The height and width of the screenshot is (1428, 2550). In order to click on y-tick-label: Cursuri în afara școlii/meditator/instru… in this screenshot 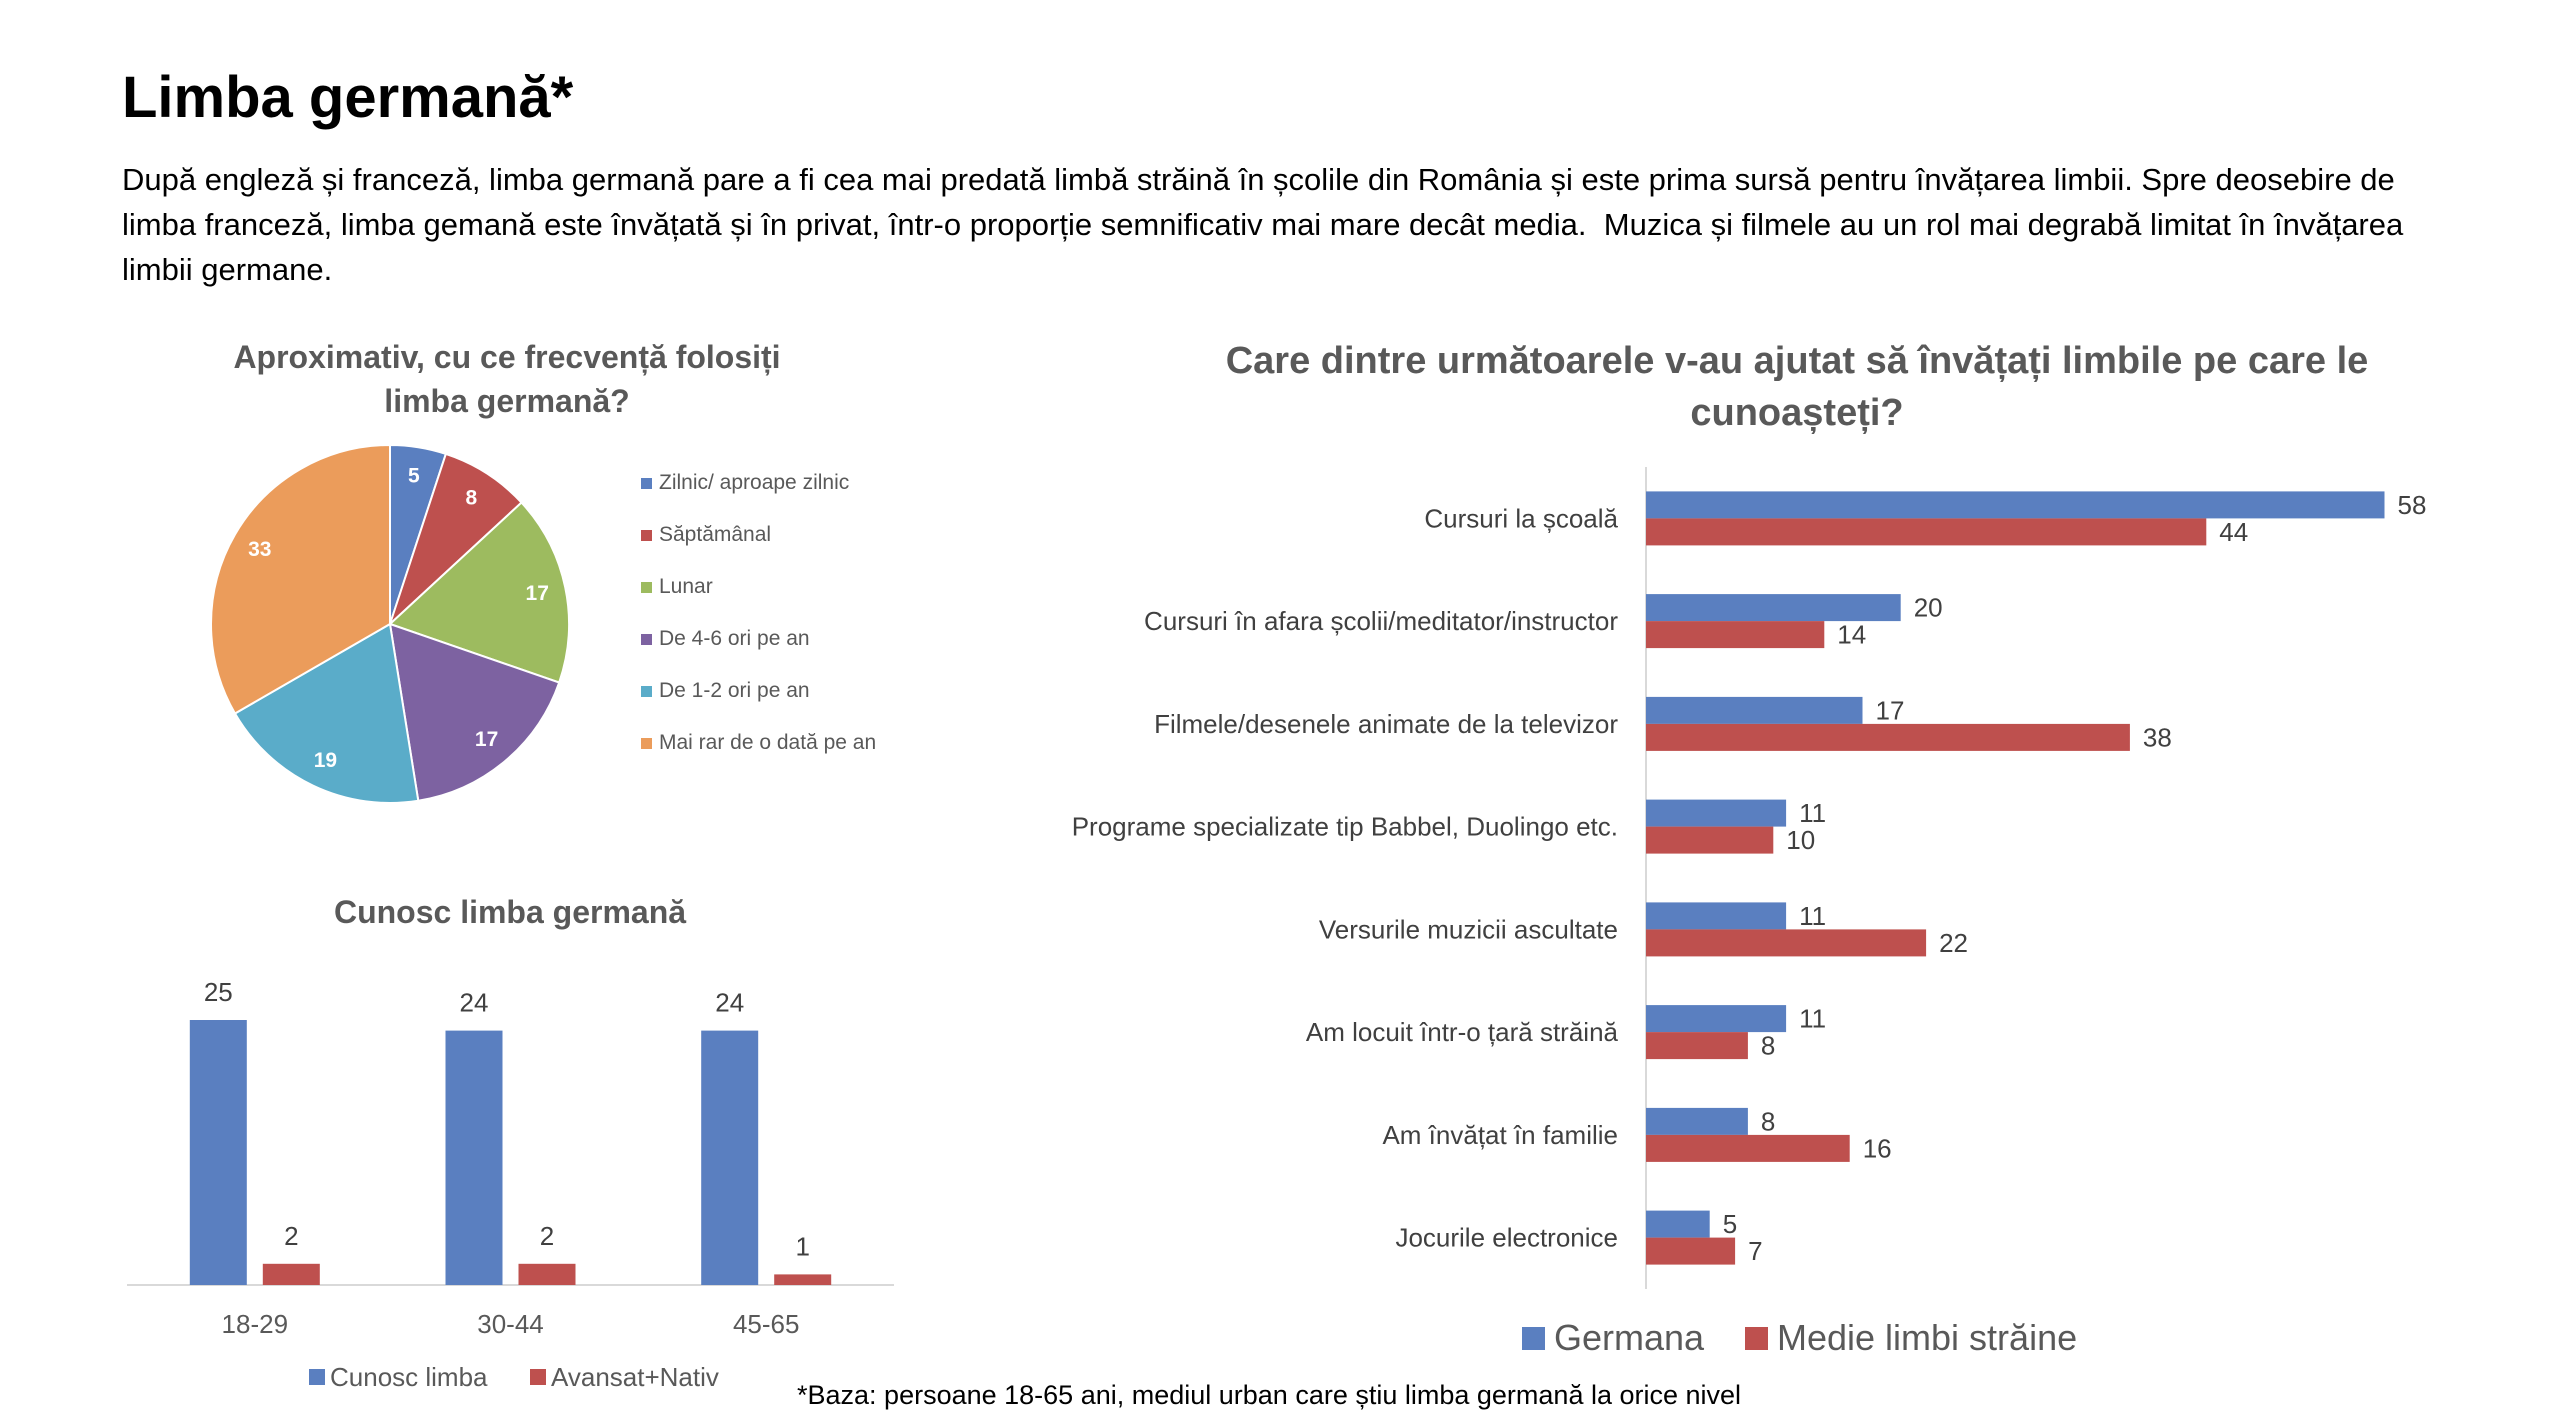, I will do `click(1381, 621)`.